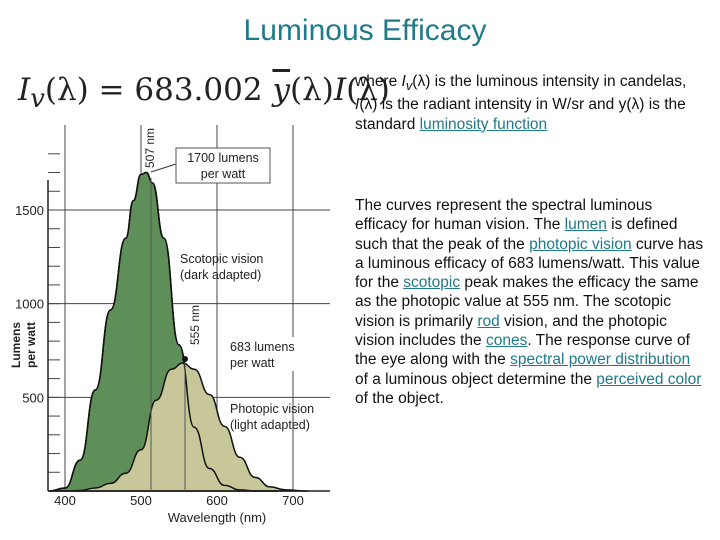 The width and height of the screenshot is (720, 540). Describe the element at coordinates (150, 148) in the screenshot. I see `annotation-507nm: 507 nm` at that location.